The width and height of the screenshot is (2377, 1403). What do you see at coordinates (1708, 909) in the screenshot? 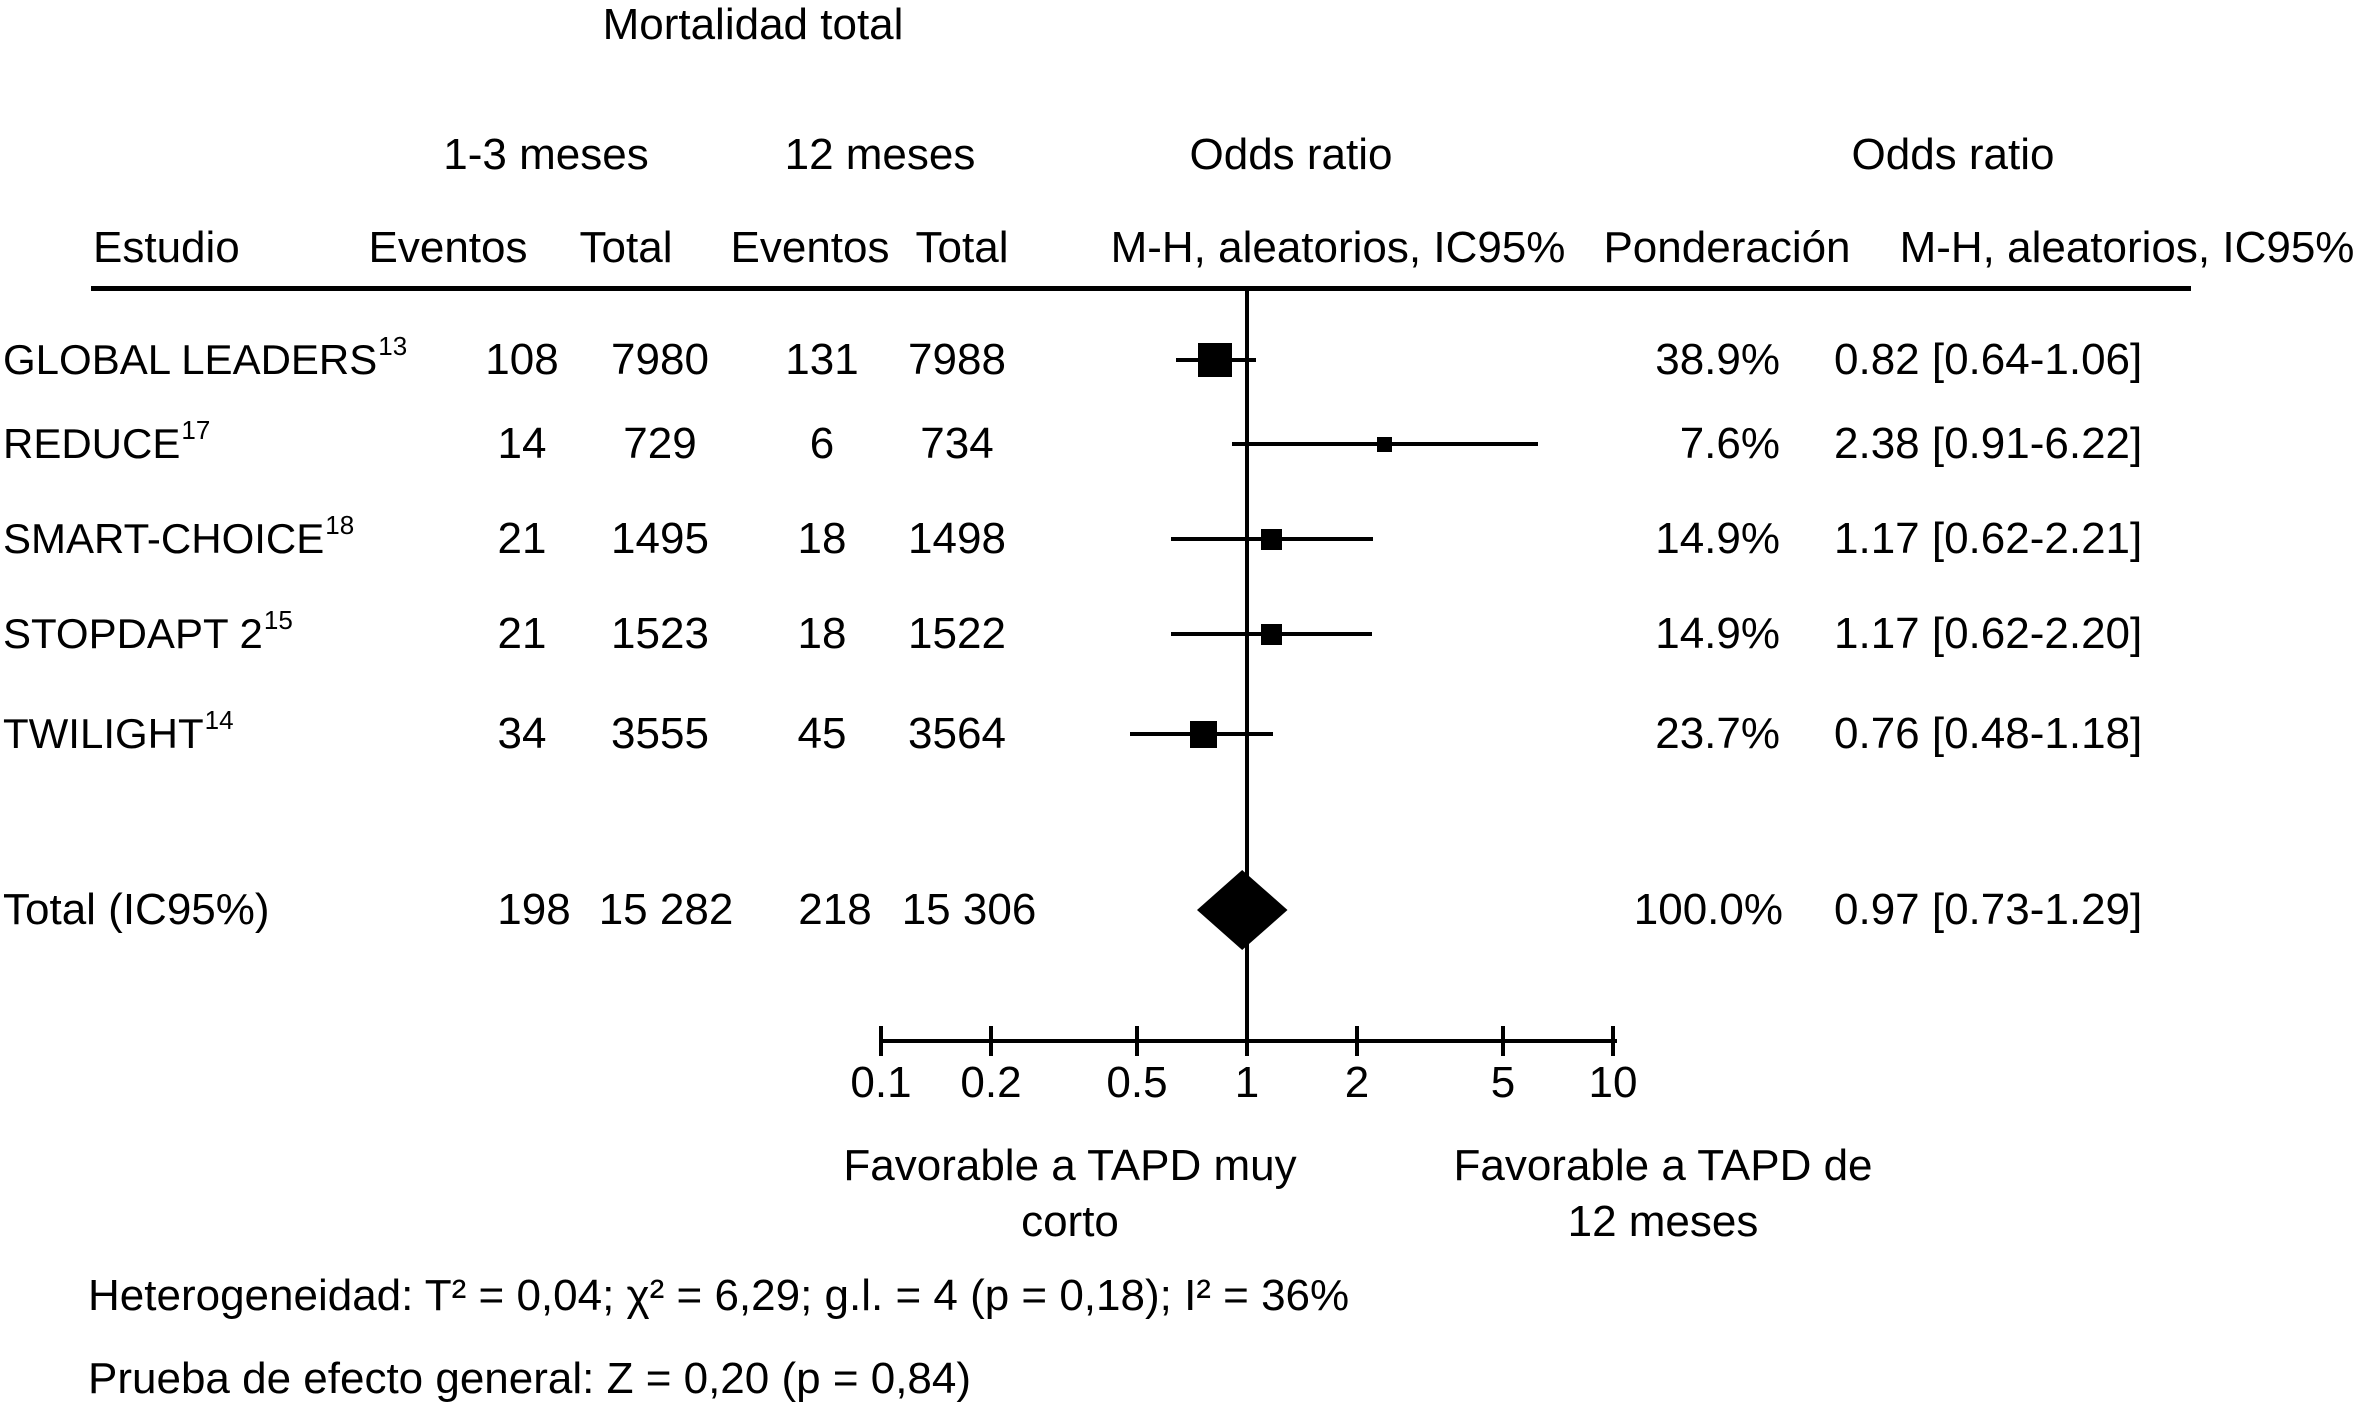
I see `total-weight-value: 100.0%` at bounding box center [1708, 909].